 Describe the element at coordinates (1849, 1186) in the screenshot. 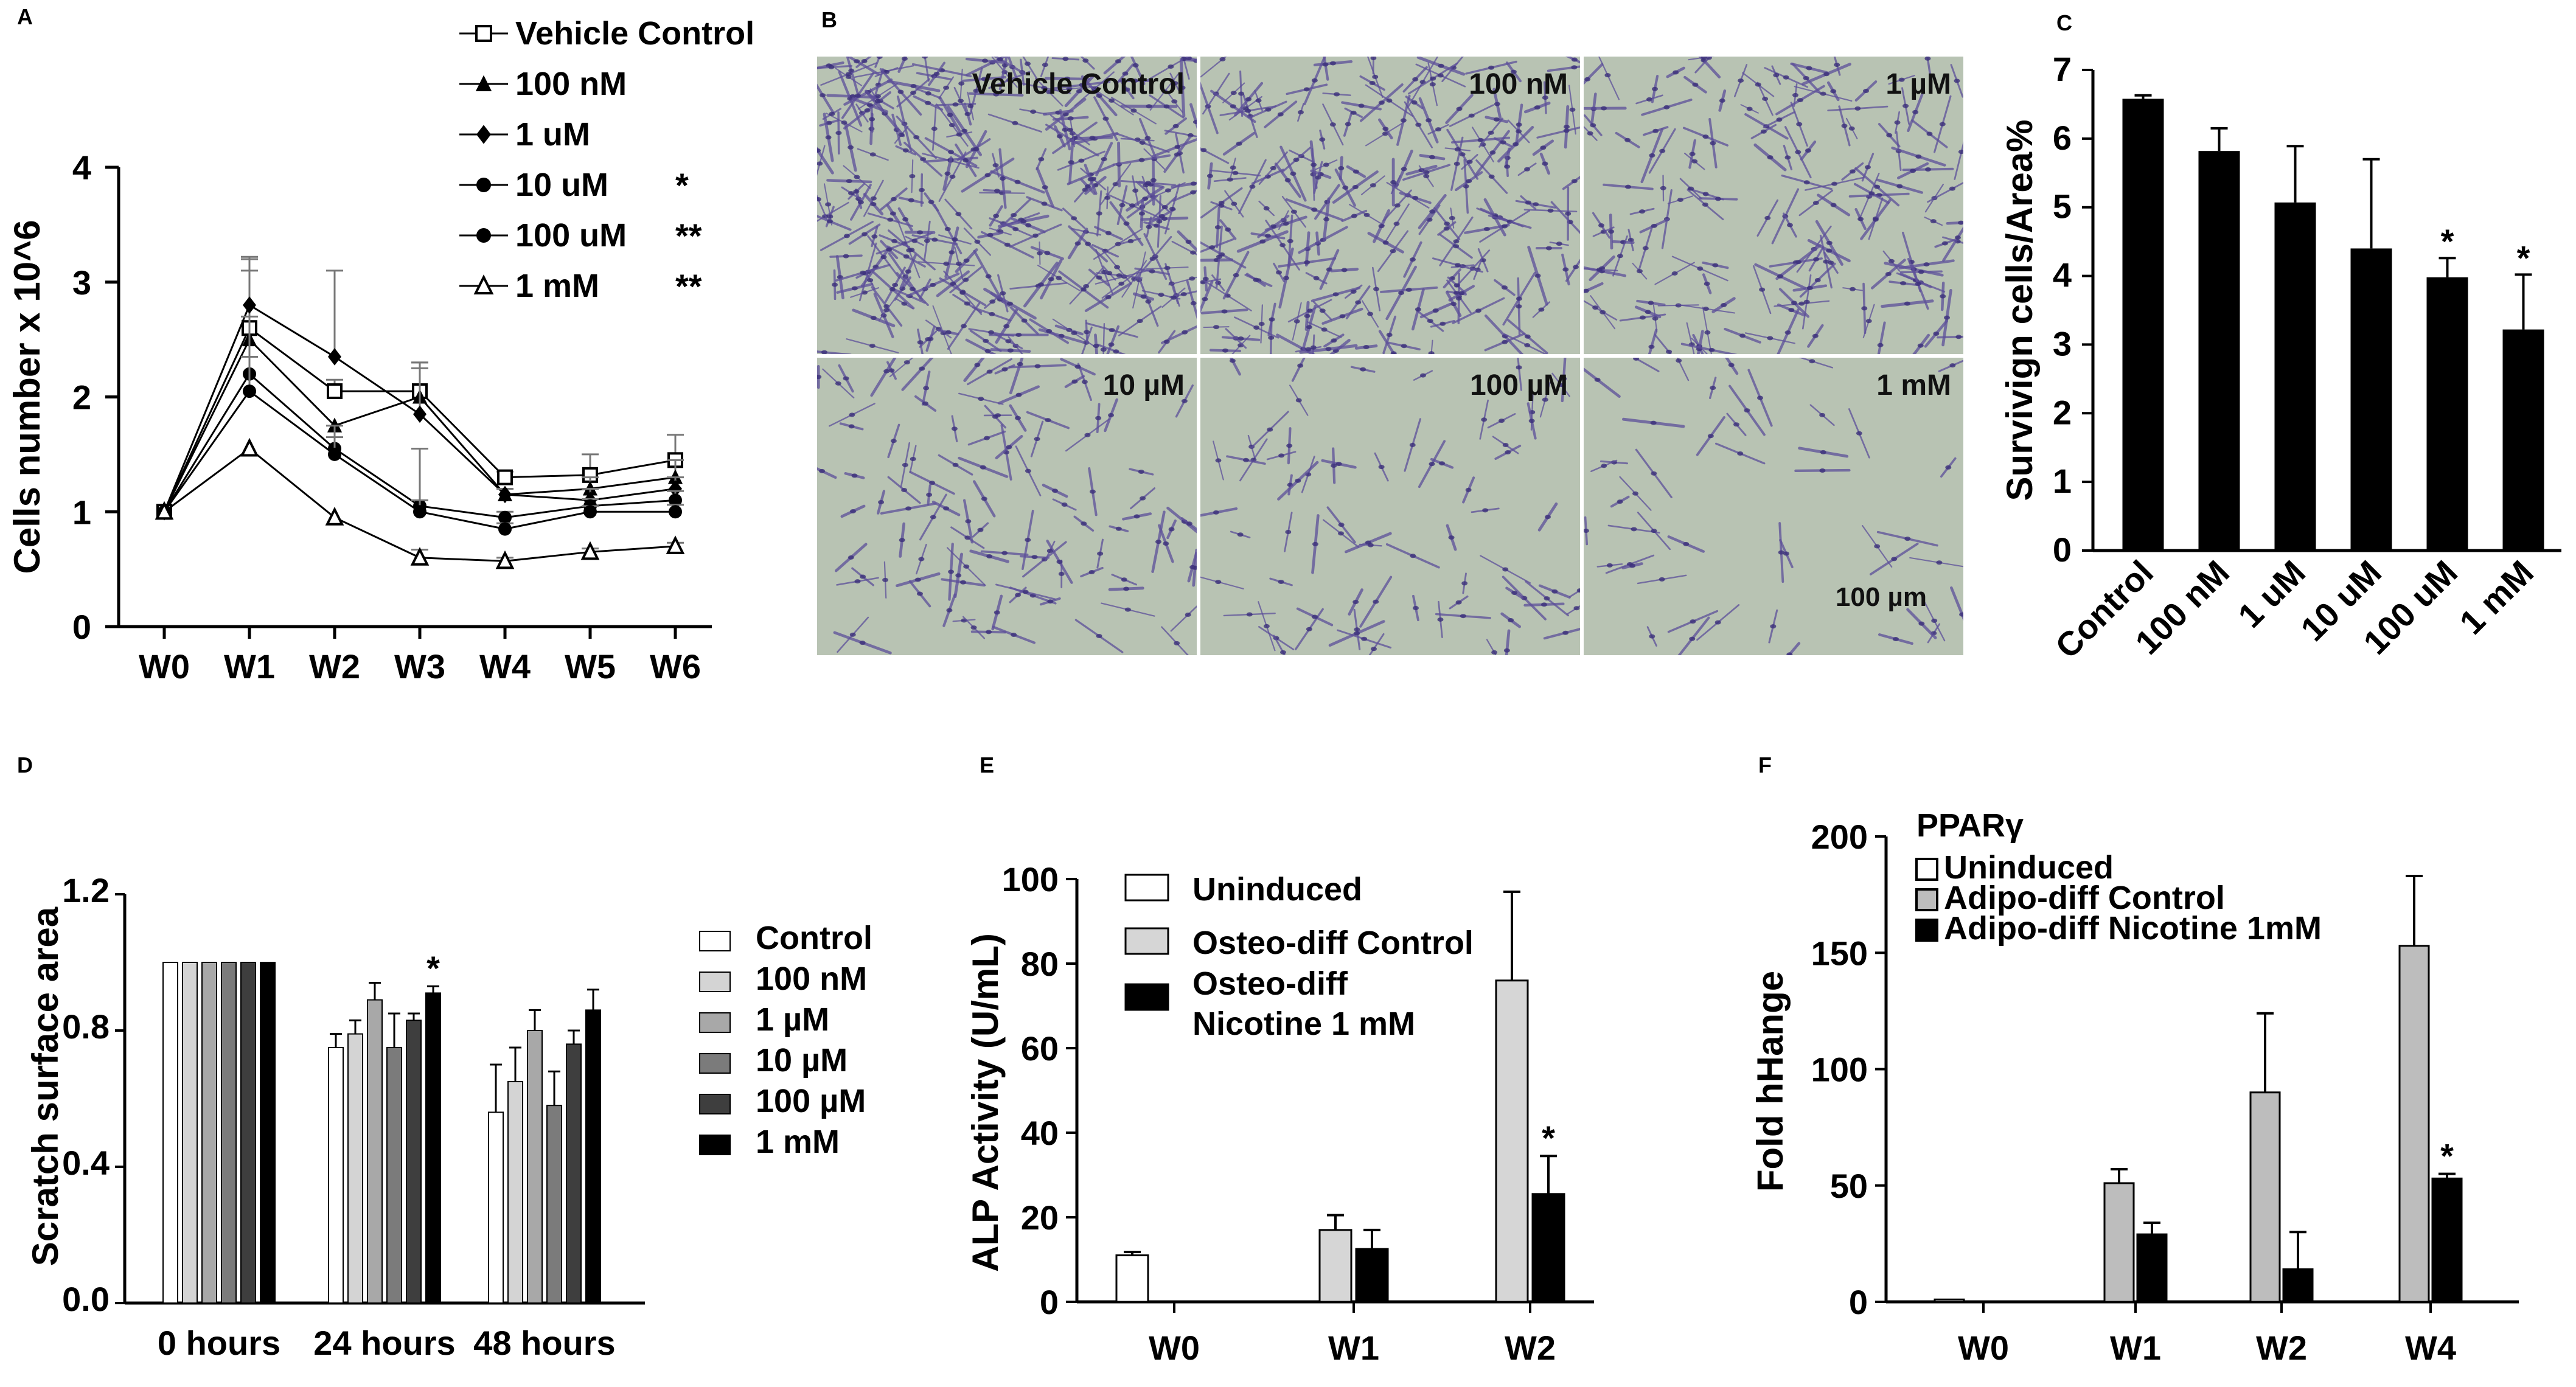

I see `y-tick-label-f: 50` at that location.